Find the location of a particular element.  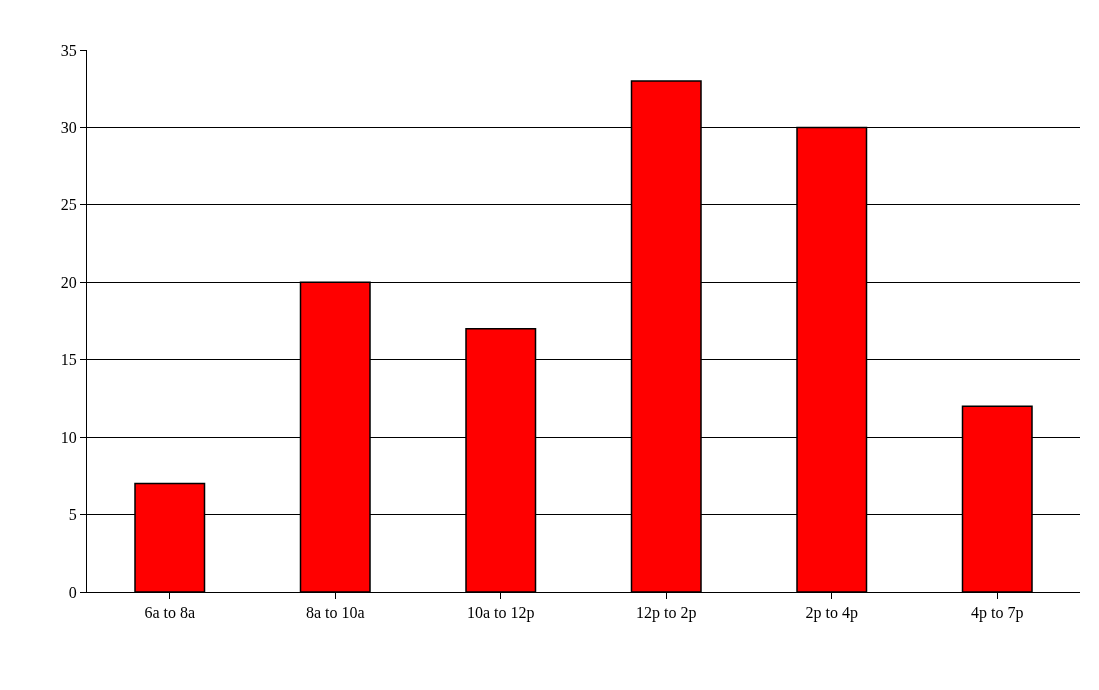

y-tick-label: 0 is located at coordinates (72, 592).